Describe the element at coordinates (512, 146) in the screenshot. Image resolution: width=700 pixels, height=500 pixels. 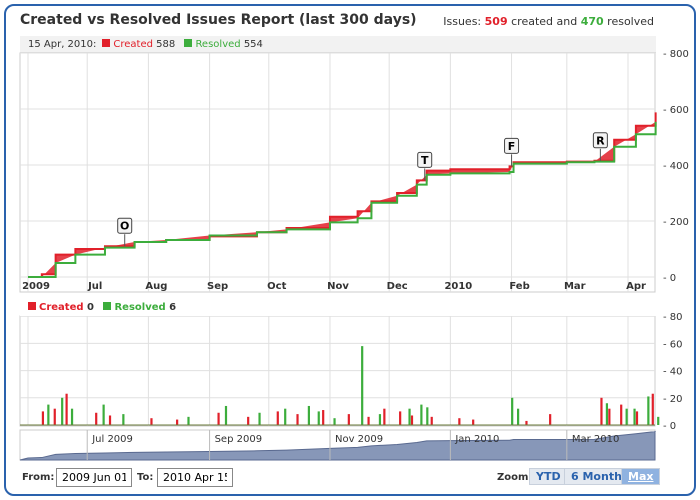
I see `flag-label: F` at that location.